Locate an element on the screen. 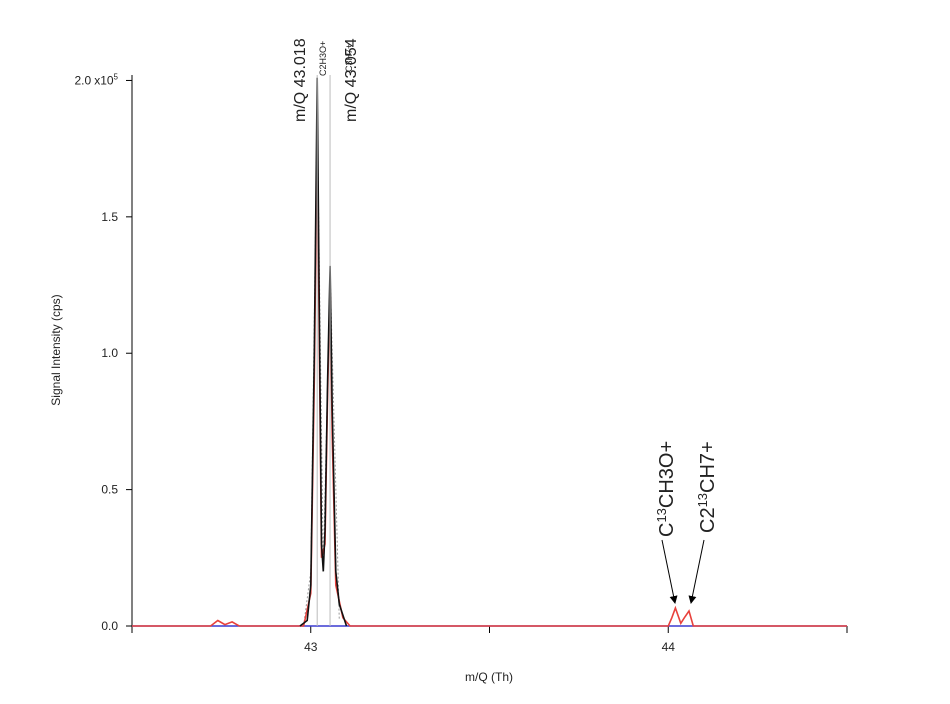 The width and height of the screenshot is (950, 704). y-scale-base: x10 is located at coordinates (104, 80).